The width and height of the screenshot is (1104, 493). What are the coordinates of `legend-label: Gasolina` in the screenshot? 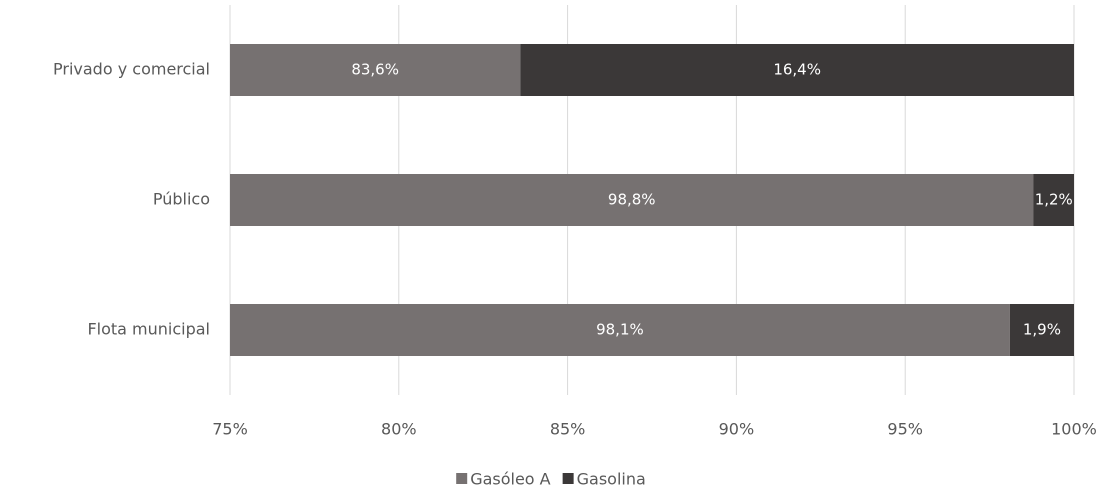 It's located at (611, 479).